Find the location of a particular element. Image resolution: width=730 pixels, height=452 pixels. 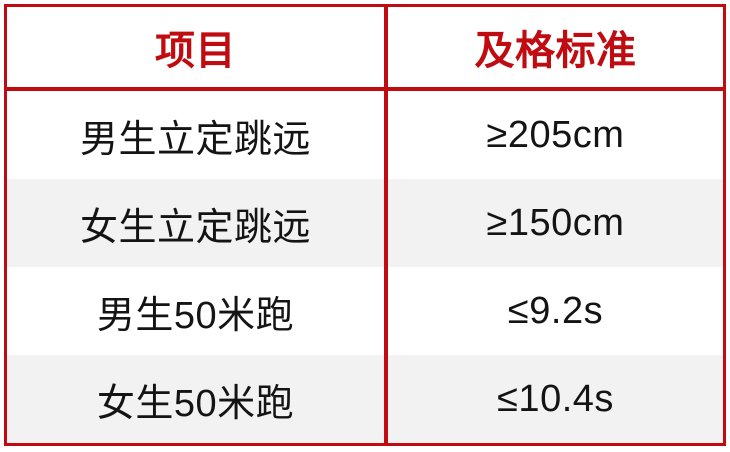

row-standard-value: ≥150cm is located at coordinates (555, 222).